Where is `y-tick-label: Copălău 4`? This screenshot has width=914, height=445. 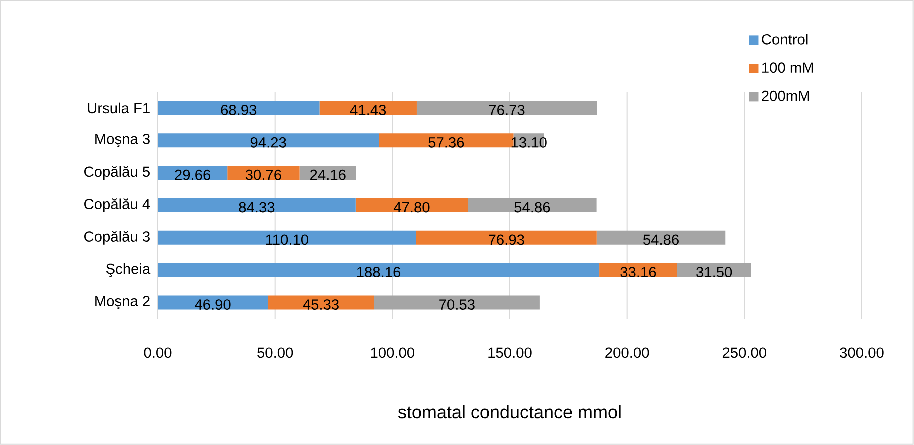
y-tick-label: Copălău 4 is located at coordinates (117, 205).